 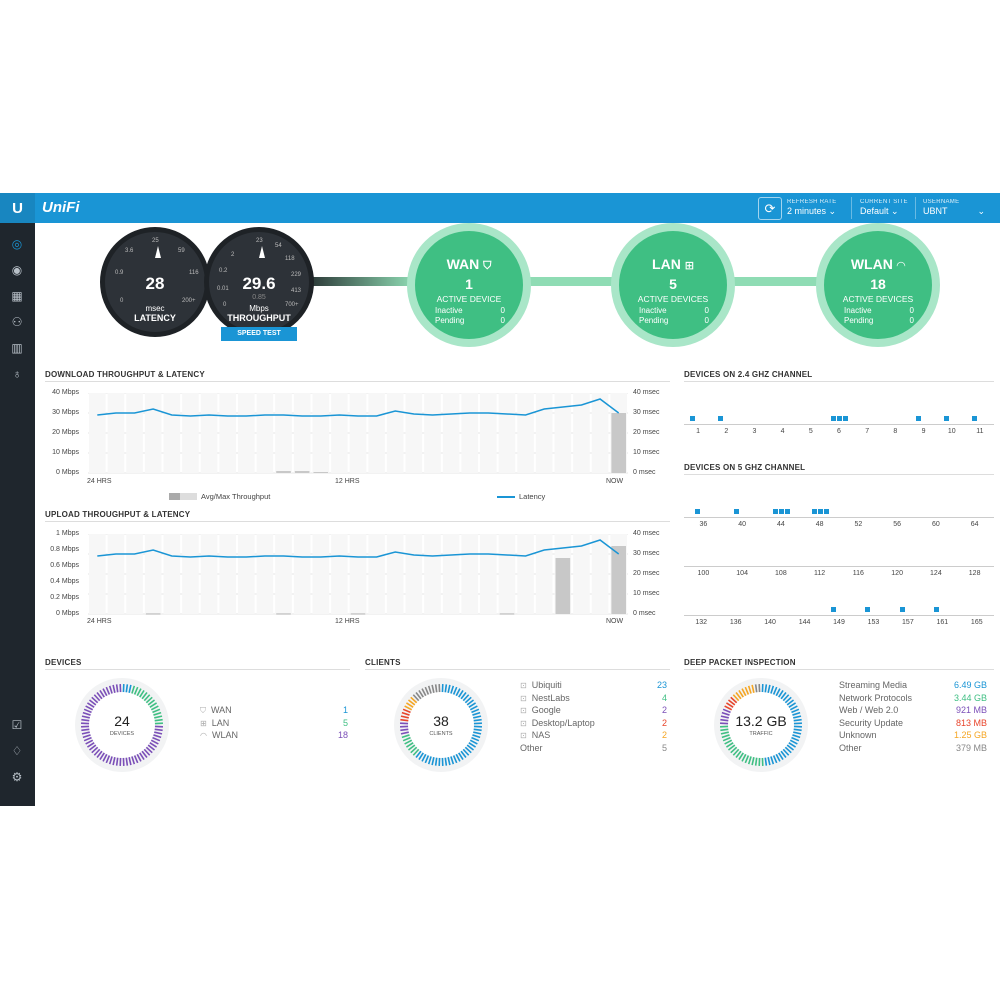 What do you see at coordinates (274, 735) in the screenshot?
I see `list-item: ◠ WLAN 18` at bounding box center [274, 735].